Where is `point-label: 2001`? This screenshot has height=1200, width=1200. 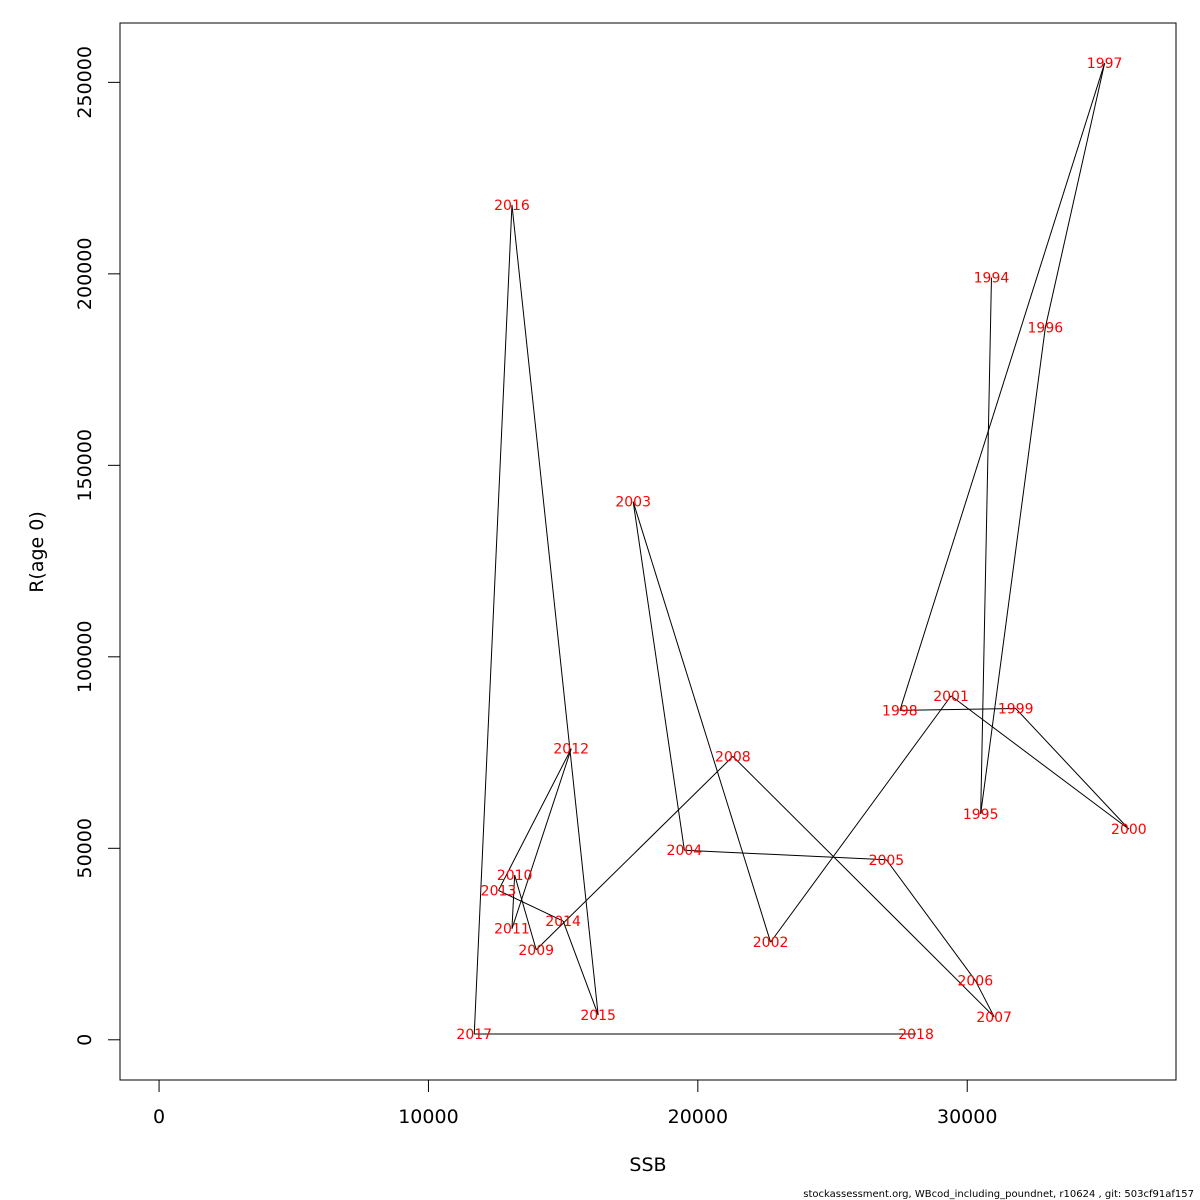 point-label: 2001 is located at coordinates (951, 697).